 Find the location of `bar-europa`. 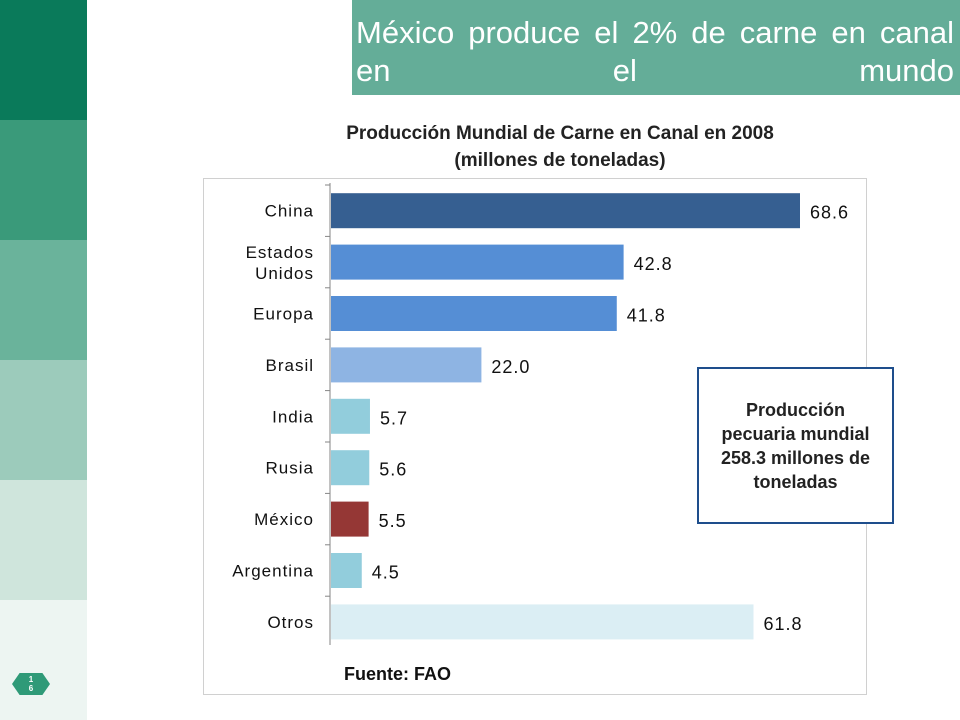

bar-europa is located at coordinates (474, 313).